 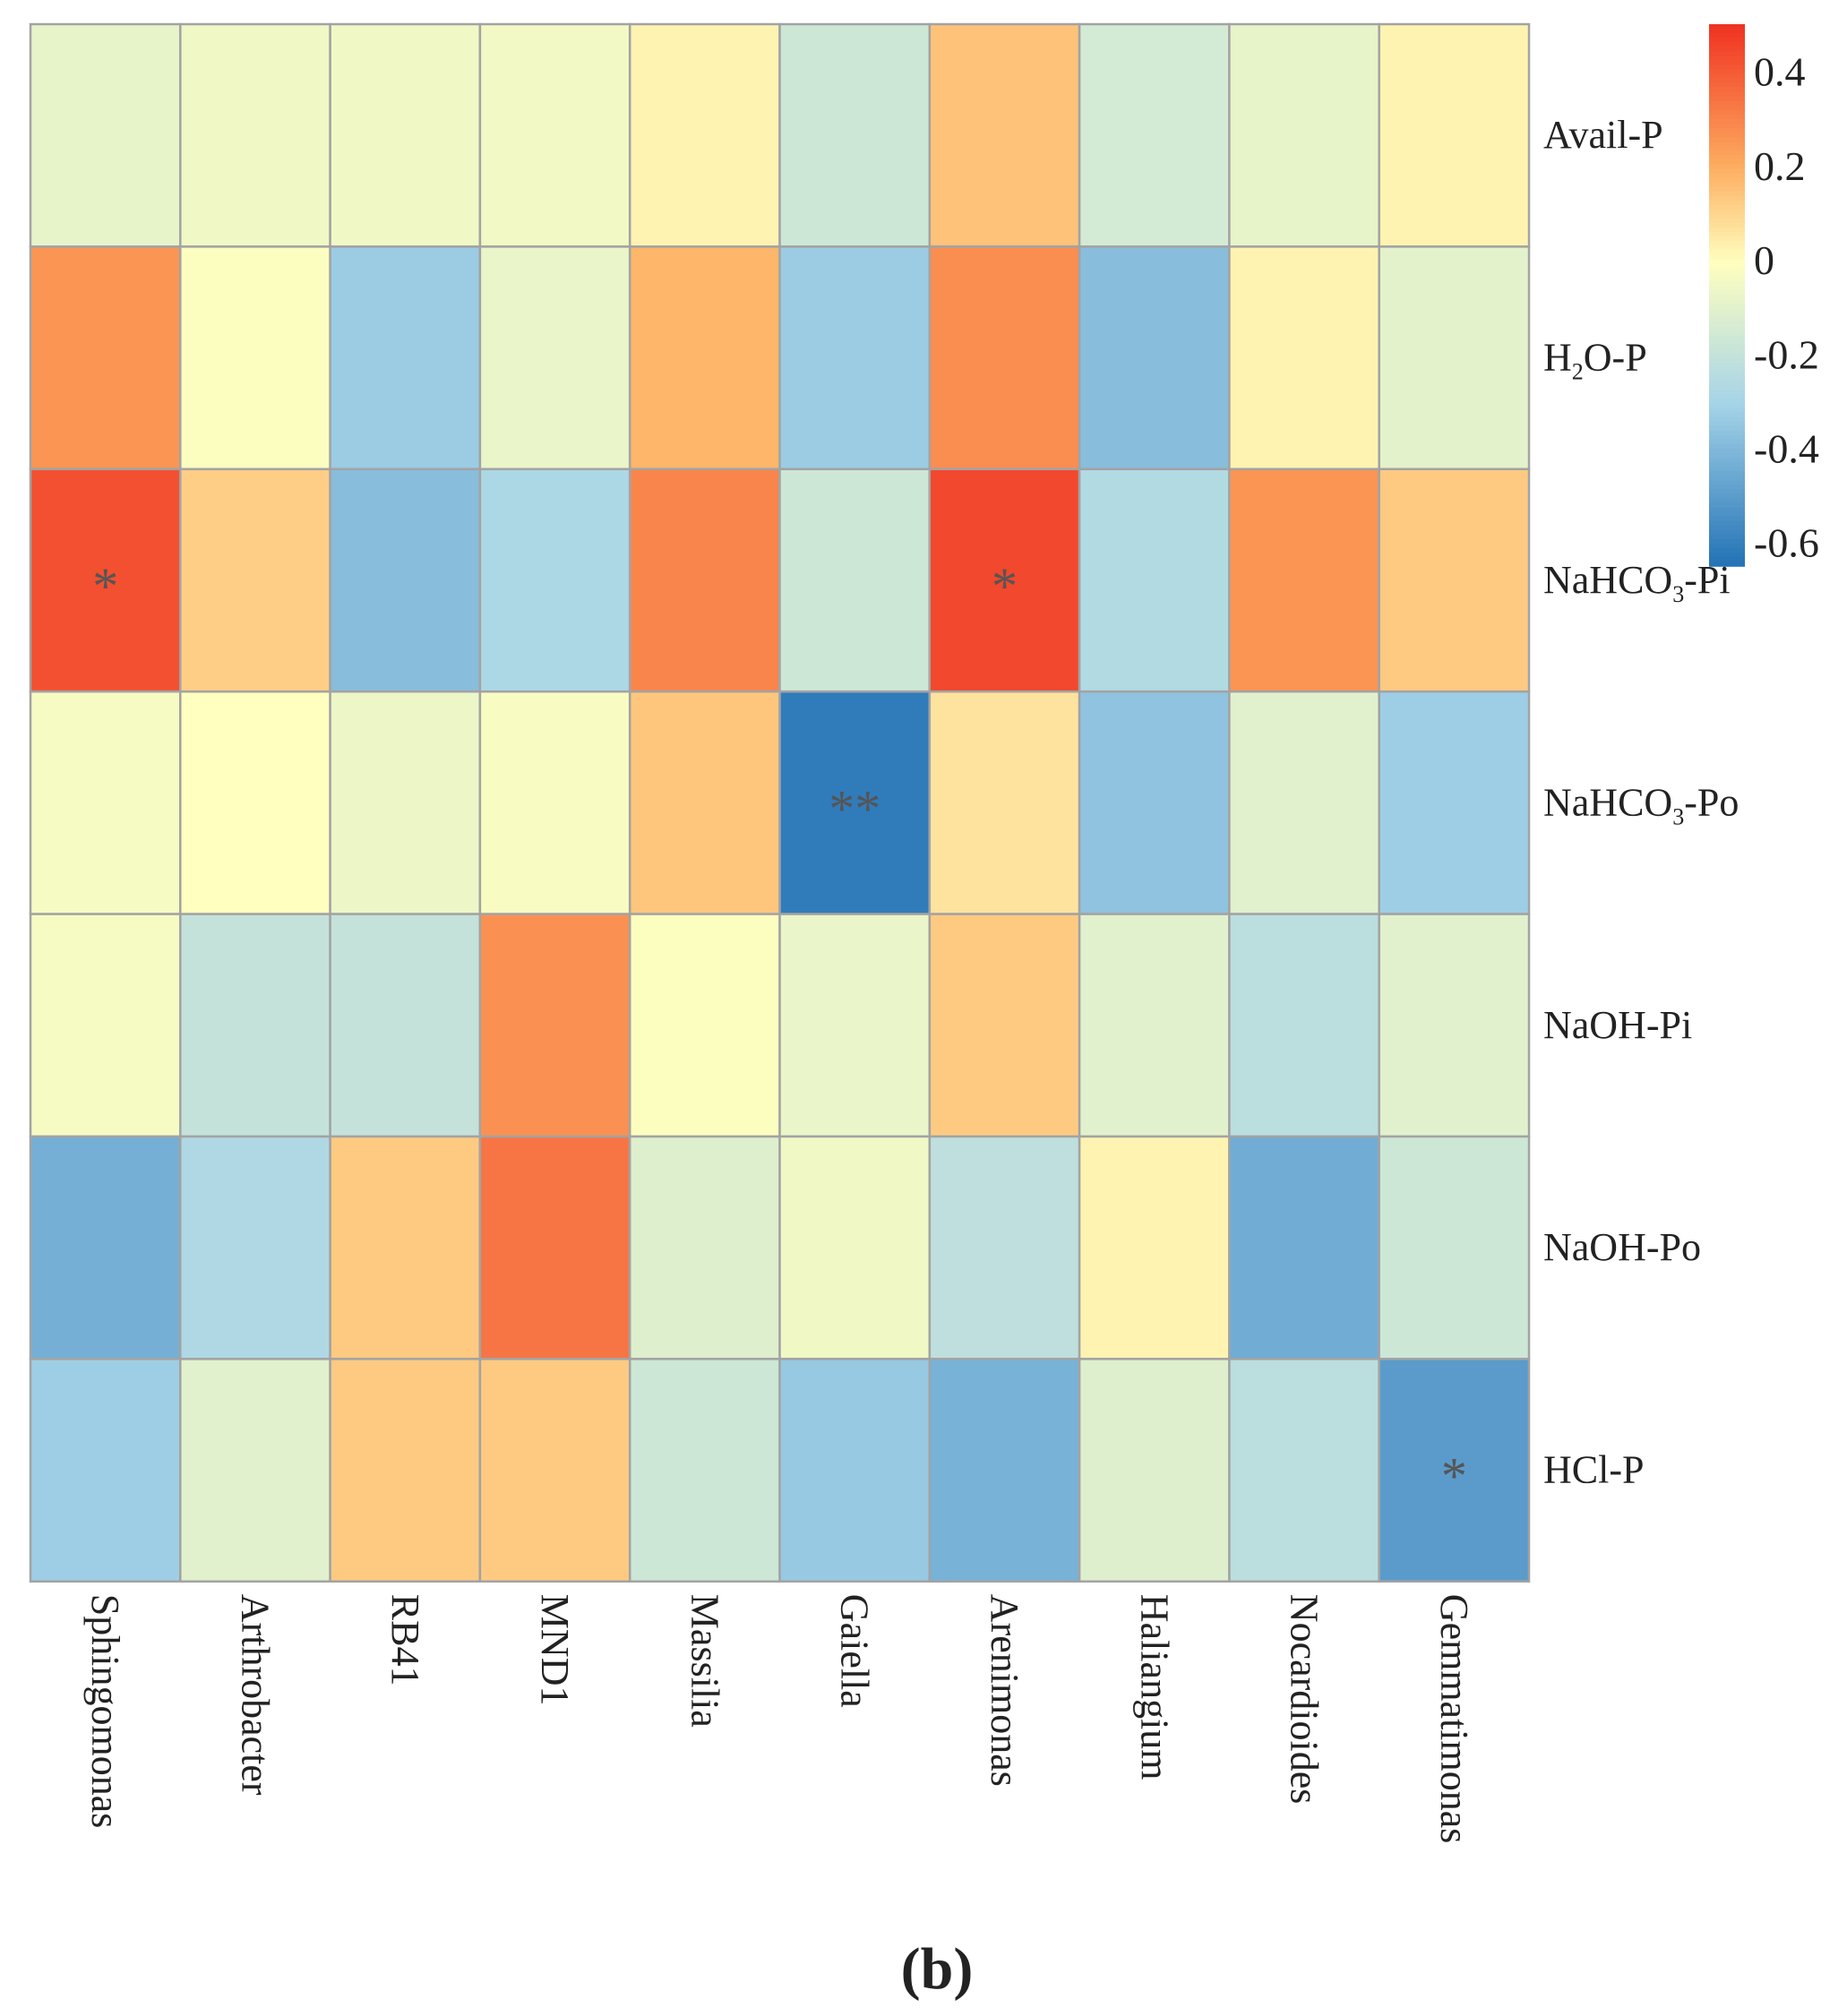 What do you see at coordinates (855, 1651) in the screenshot?
I see `column-label: Gaiella` at bounding box center [855, 1651].